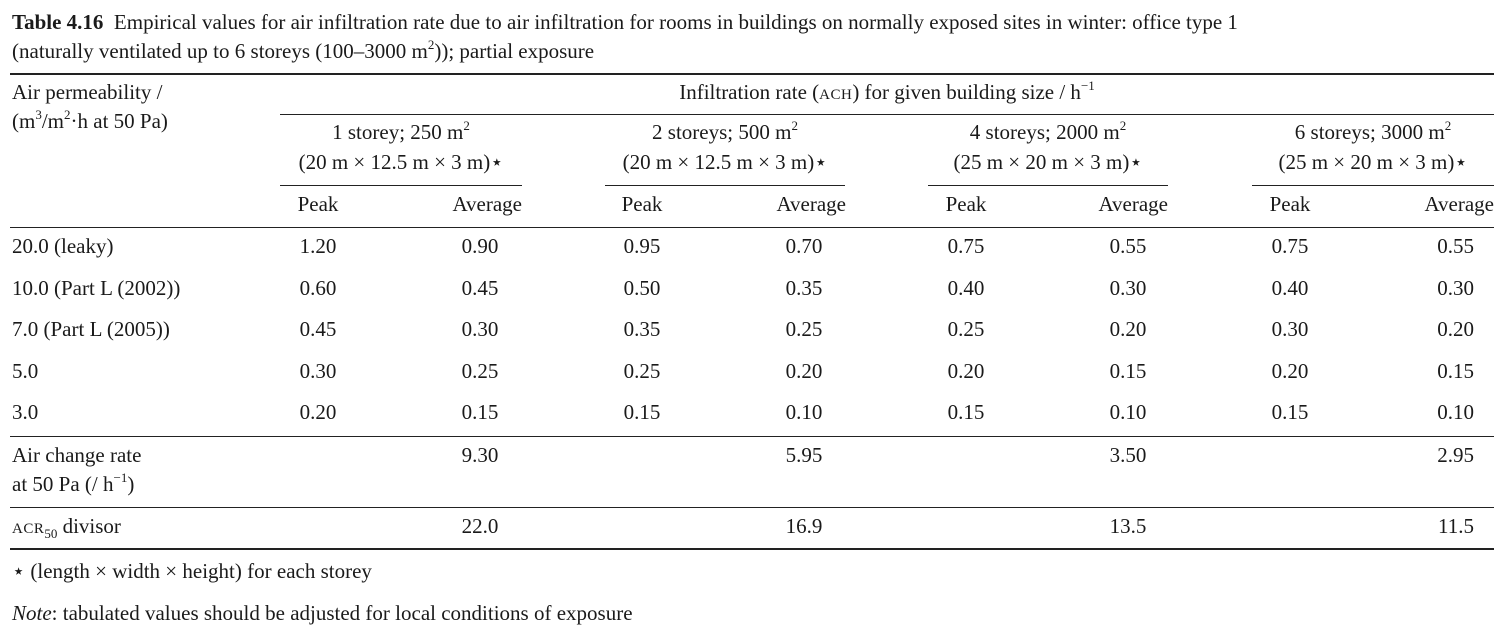 This screenshot has height=632, width=1501. Describe the element at coordinates (966, 246) in the screenshot. I see `cell-peak: 0.75` at that location.